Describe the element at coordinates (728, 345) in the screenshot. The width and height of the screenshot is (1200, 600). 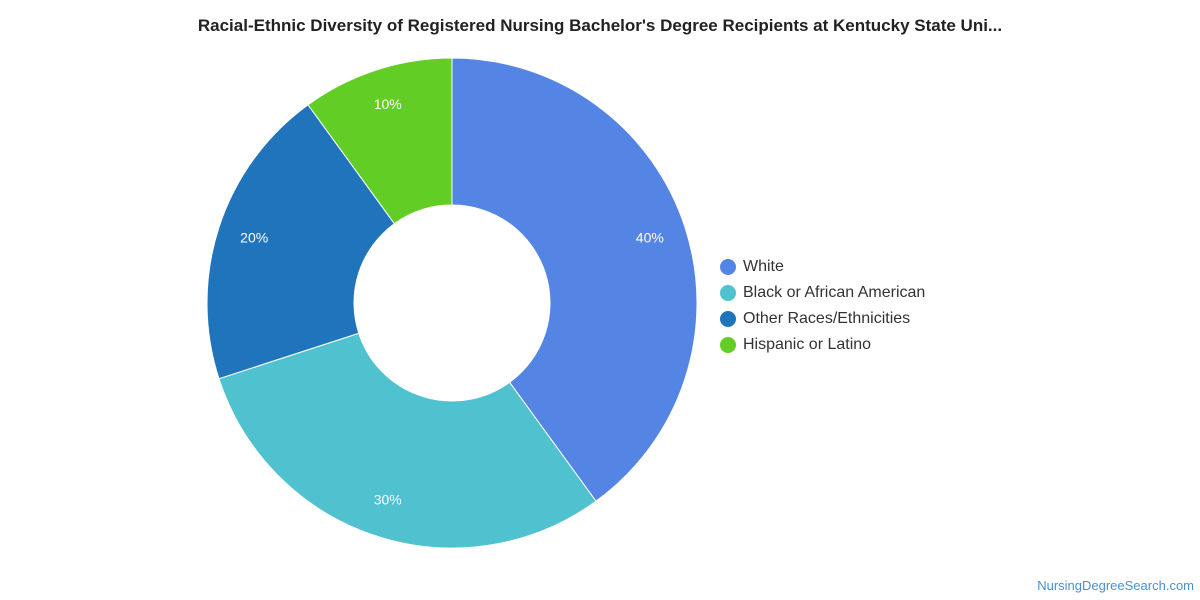
I see `legend-swatch-hispanic-or-latino` at that location.